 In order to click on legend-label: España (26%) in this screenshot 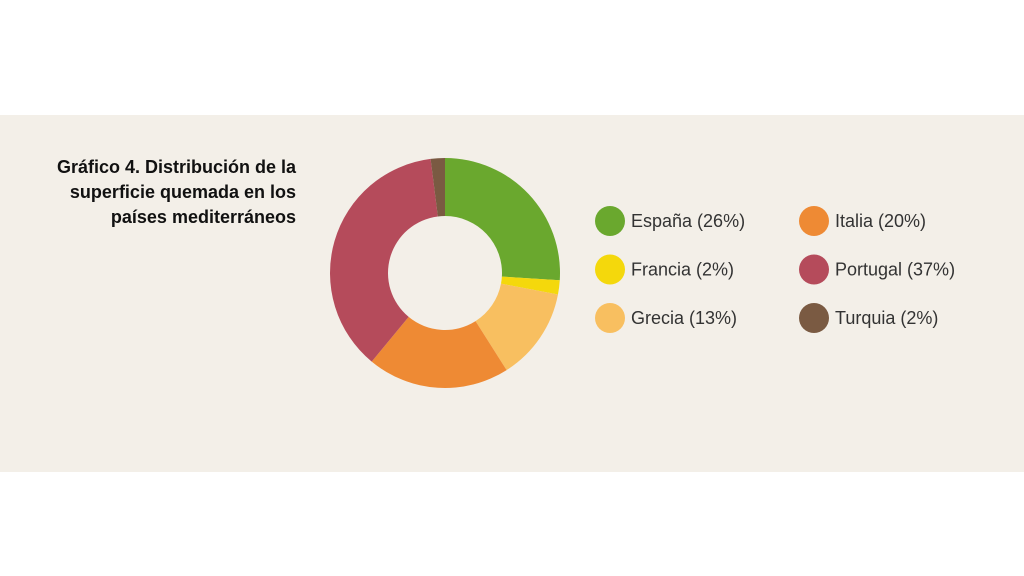, I will do `click(688, 221)`.